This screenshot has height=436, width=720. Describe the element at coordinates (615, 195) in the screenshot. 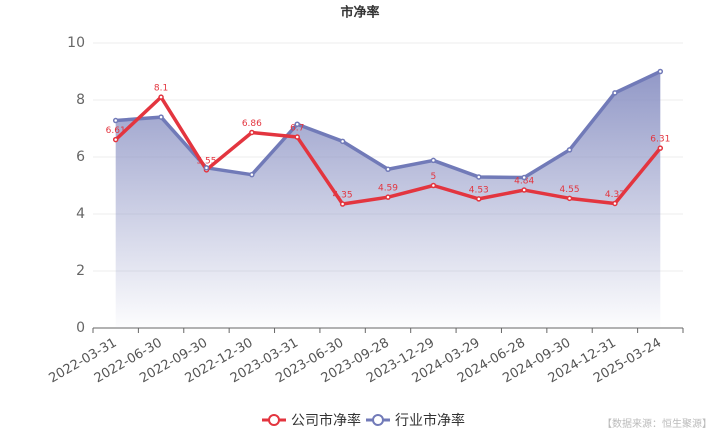

I see `value-label: 4.37` at that location.